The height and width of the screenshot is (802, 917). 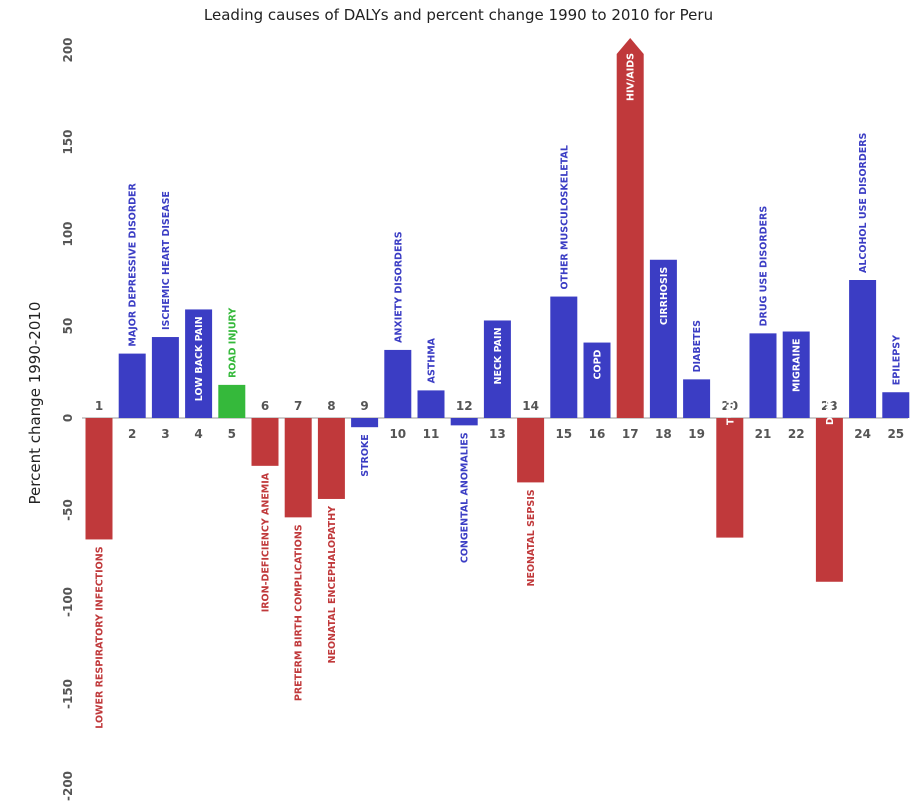 What do you see at coordinates (796, 434) in the screenshot?
I see `rank-label: 22` at bounding box center [796, 434].